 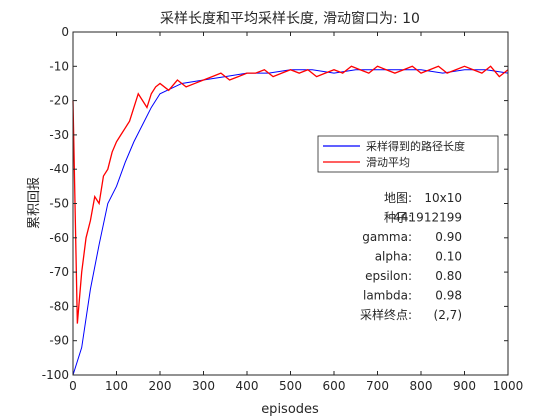 I want to click on chart-title: 采样长度和平均采样长度, 滑动窗口为: 10, so click(x=290, y=18).